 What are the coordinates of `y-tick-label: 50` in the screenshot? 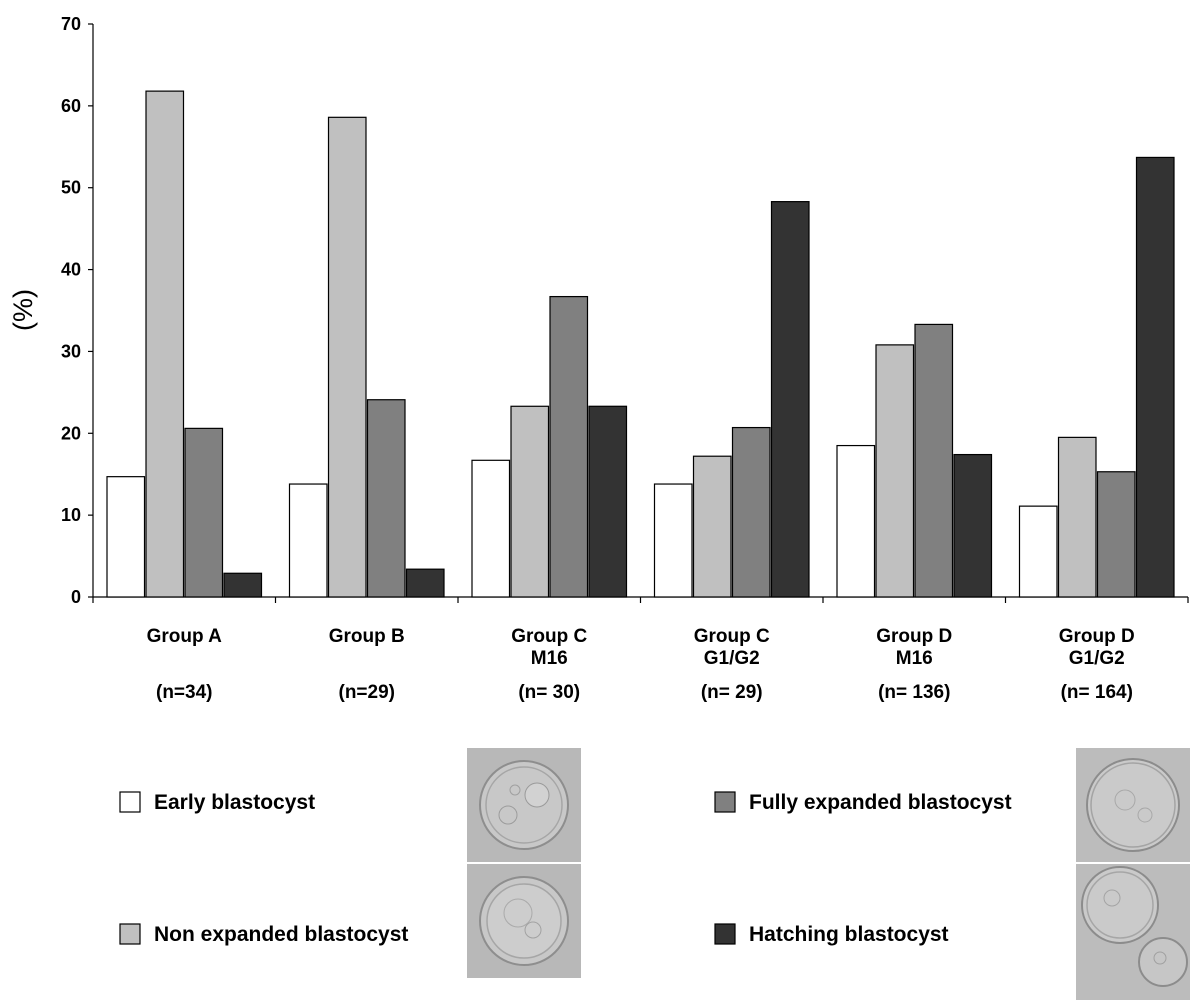 It's located at (71, 188).